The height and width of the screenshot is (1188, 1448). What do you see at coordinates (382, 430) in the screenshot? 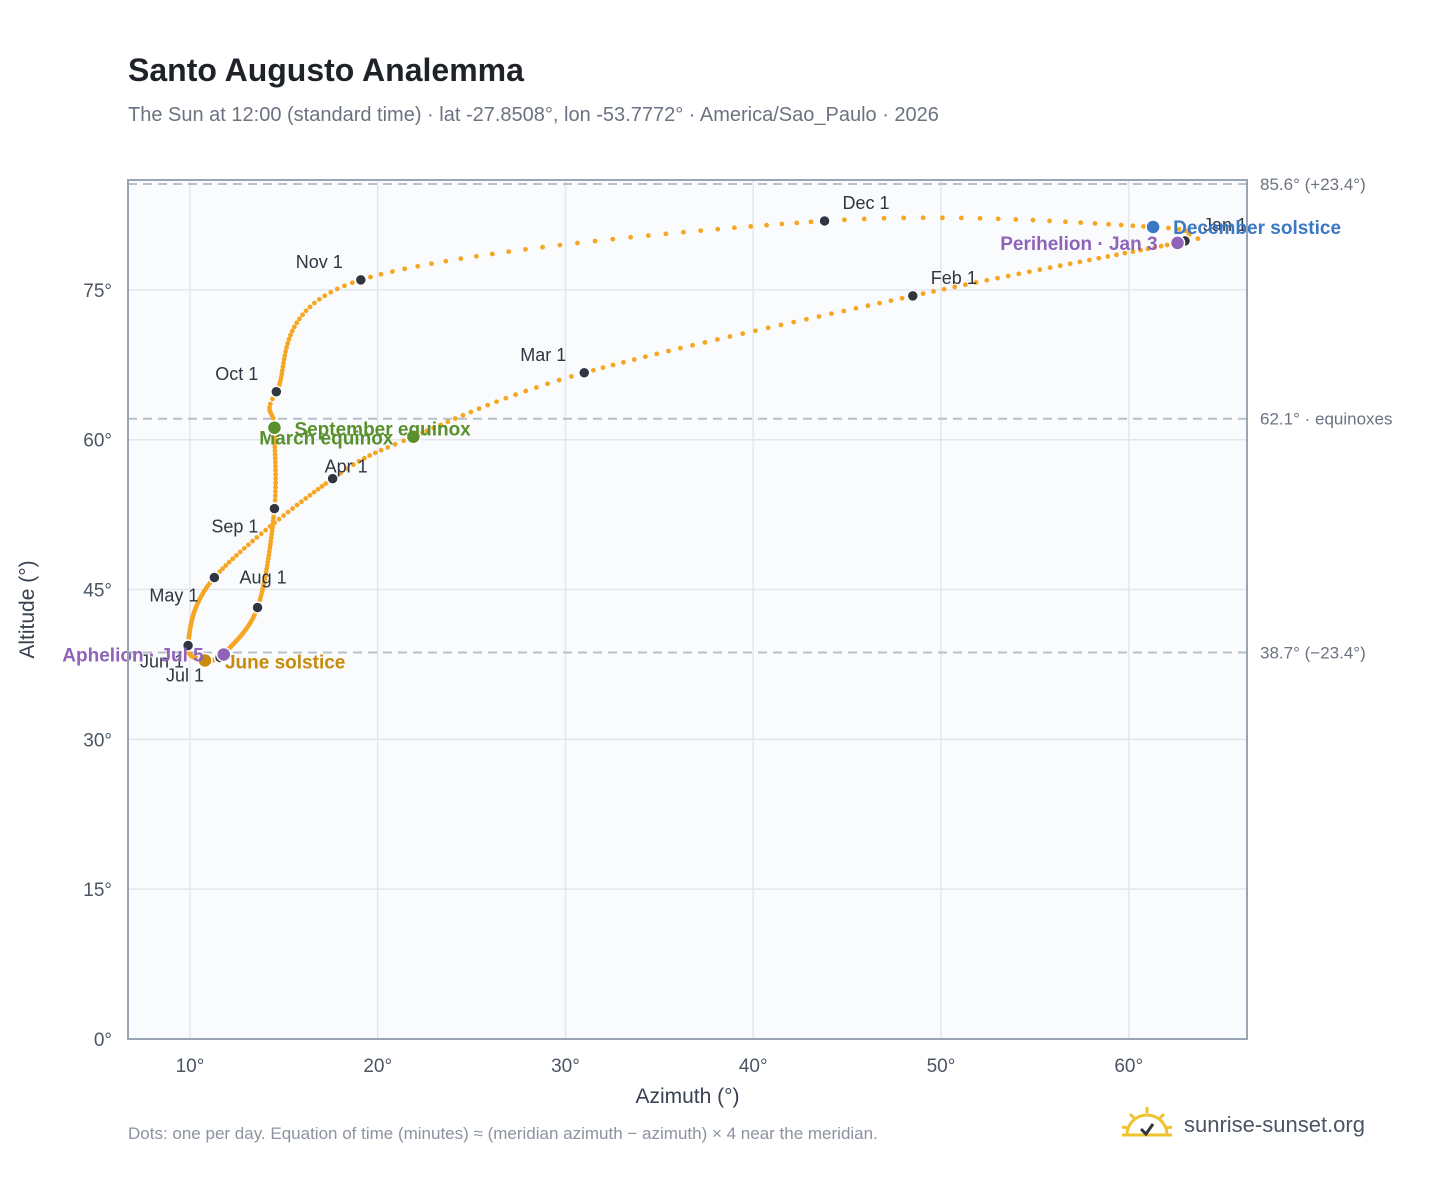
I see `event-label: September equinox` at bounding box center [382, 430].